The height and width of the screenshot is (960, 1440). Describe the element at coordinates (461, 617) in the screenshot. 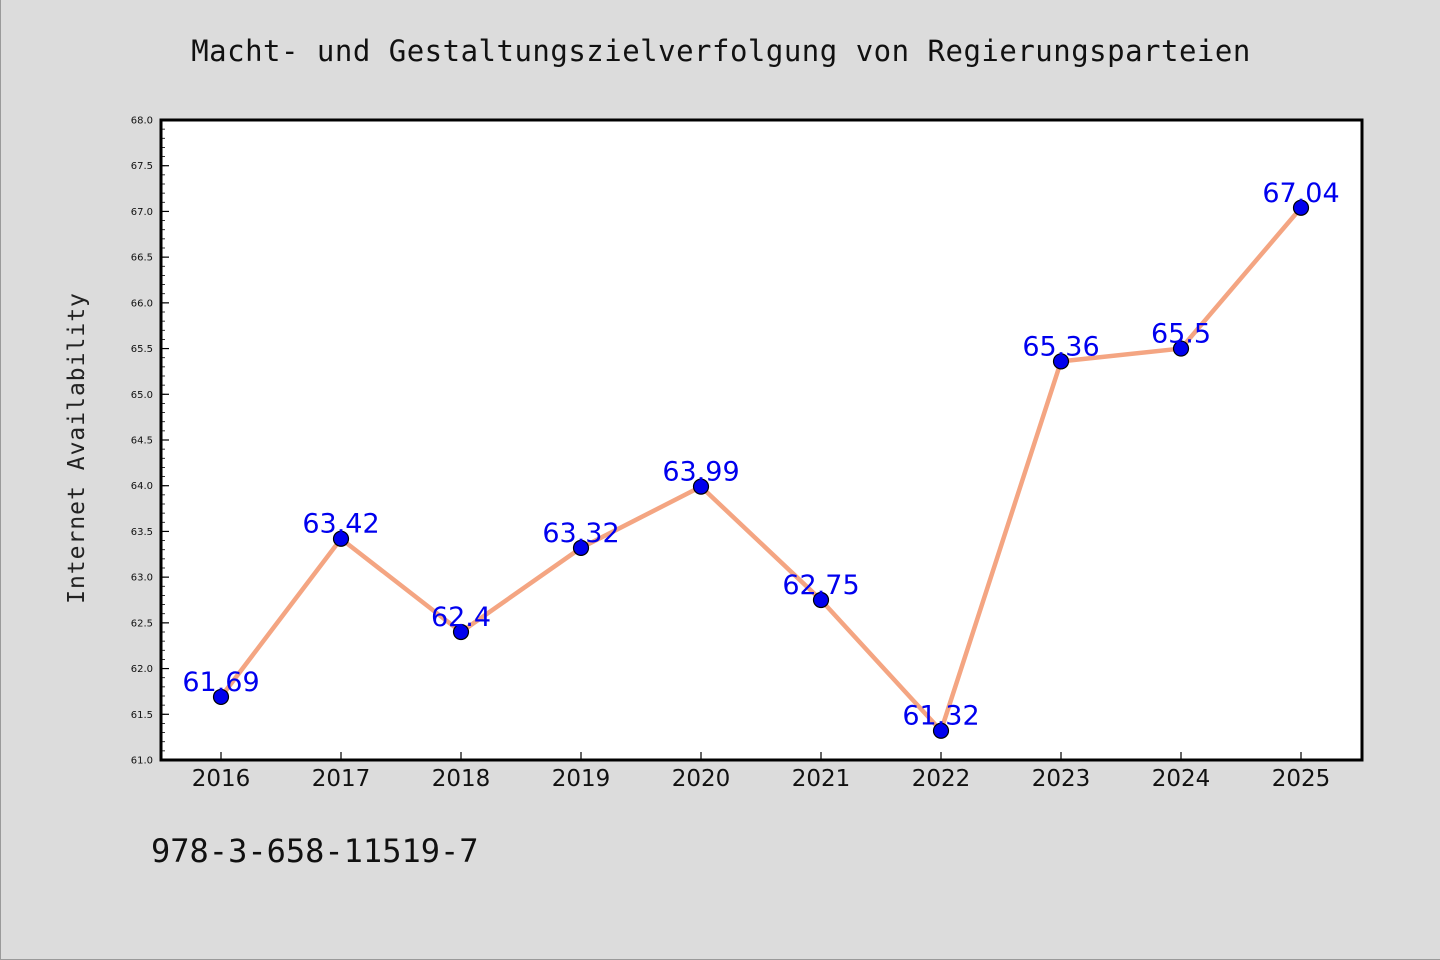

I see `data-label: 62.4` at that location.